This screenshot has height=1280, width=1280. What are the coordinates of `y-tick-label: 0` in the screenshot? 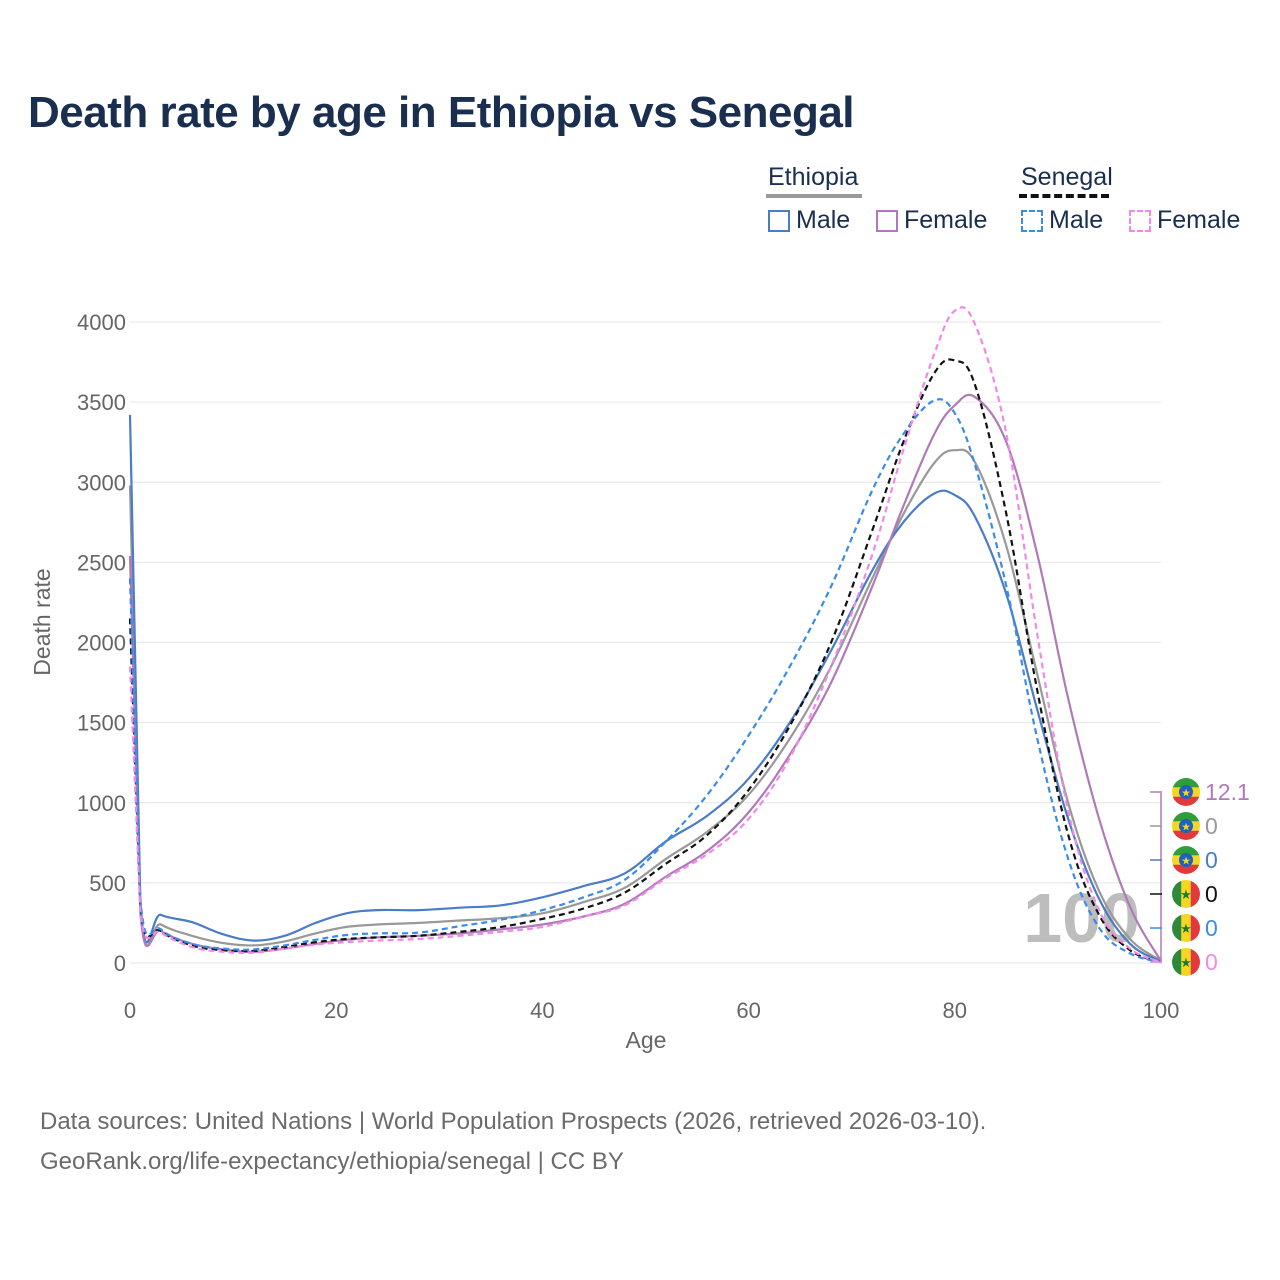 It's located at (120, 963).